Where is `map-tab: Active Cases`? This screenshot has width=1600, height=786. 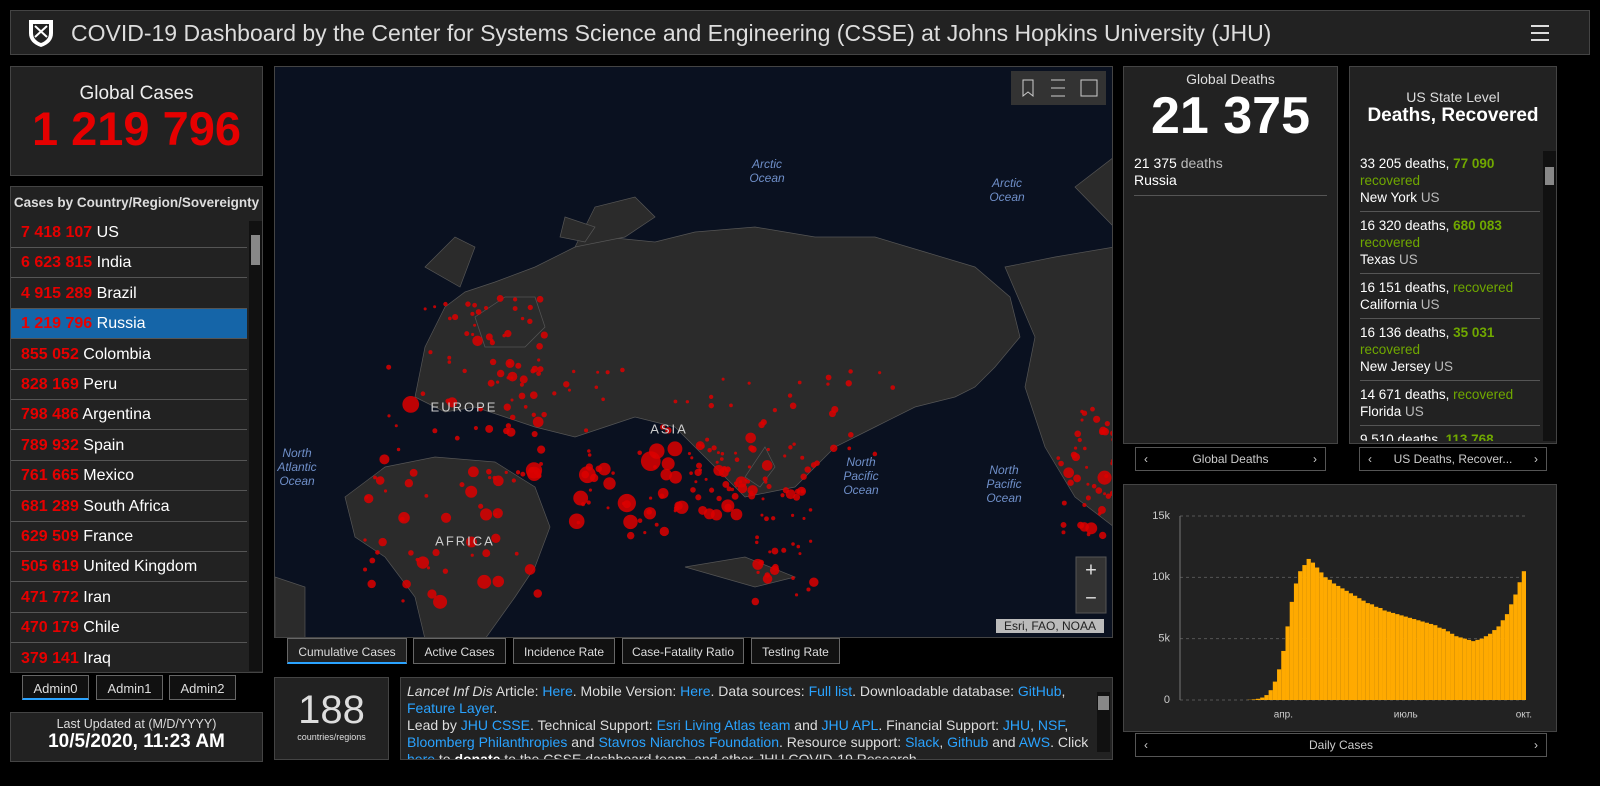
map-tab: Active Cases is located at coordinates (459, 651).